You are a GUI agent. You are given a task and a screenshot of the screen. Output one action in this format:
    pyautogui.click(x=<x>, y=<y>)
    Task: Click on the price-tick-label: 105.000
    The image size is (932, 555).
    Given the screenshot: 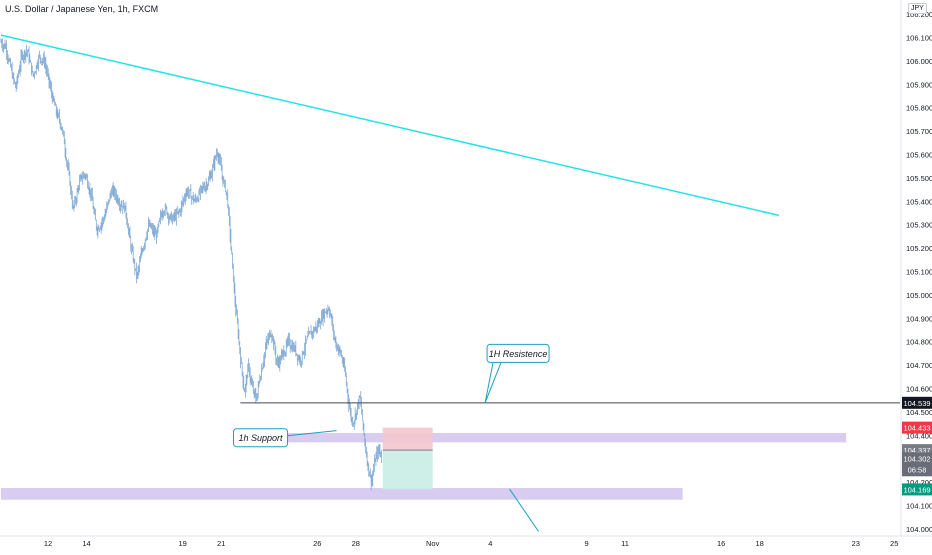 What is the action you would take?
    pyautogui.click(x=919, y=295)
    